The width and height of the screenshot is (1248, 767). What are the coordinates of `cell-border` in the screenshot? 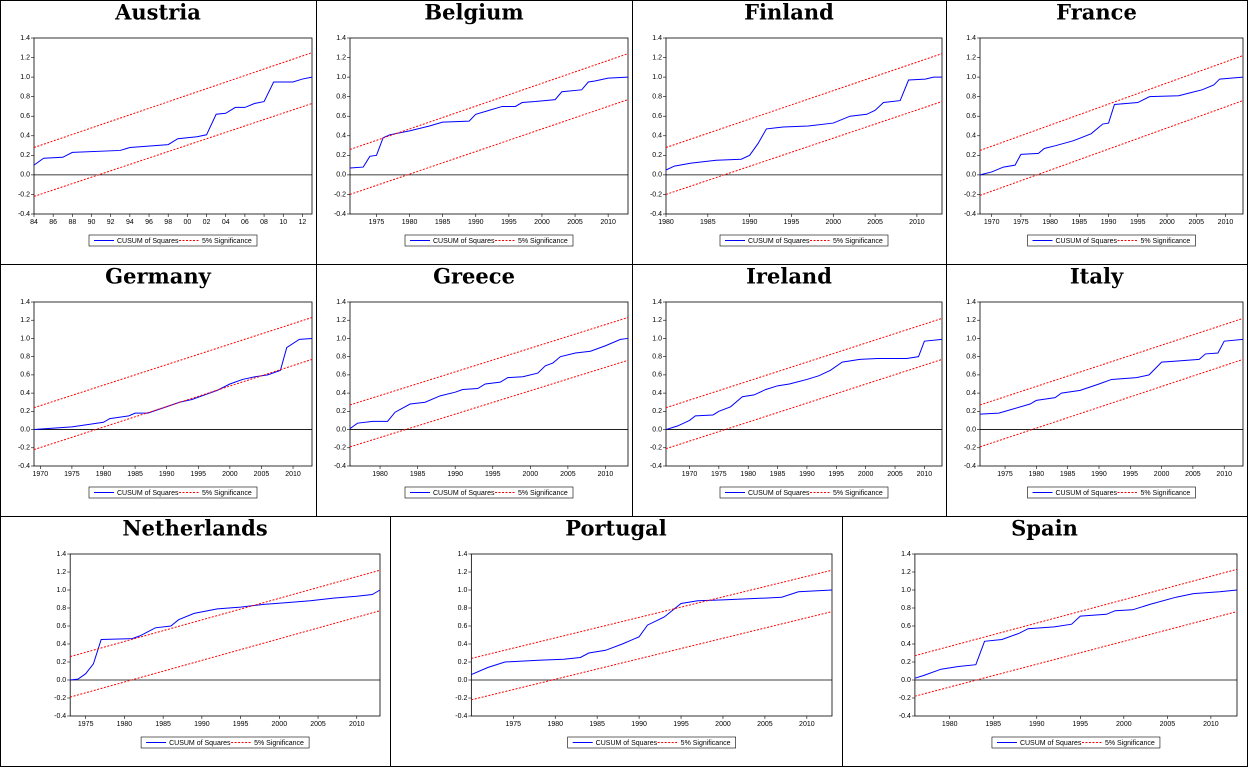 It's located at (158, 132).